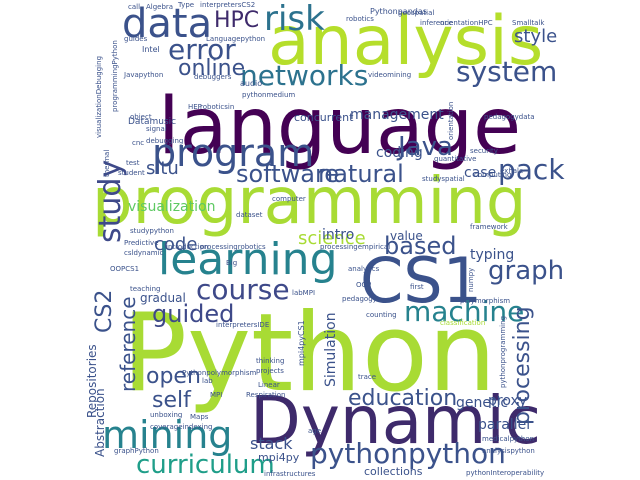 This screenshot has width=640, height=480. What do you see at coordinates (294, 19) in the screenshot?
I see `word-risk: risk` at bounding box center [294, 19].